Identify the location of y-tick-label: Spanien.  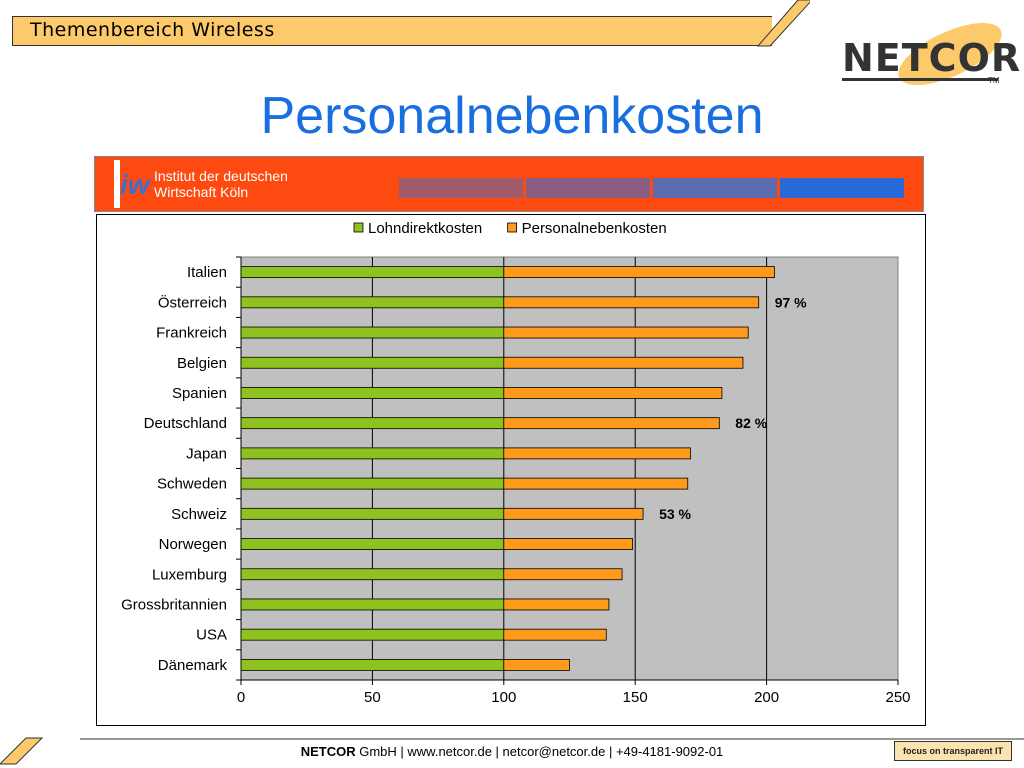
(199, 393).